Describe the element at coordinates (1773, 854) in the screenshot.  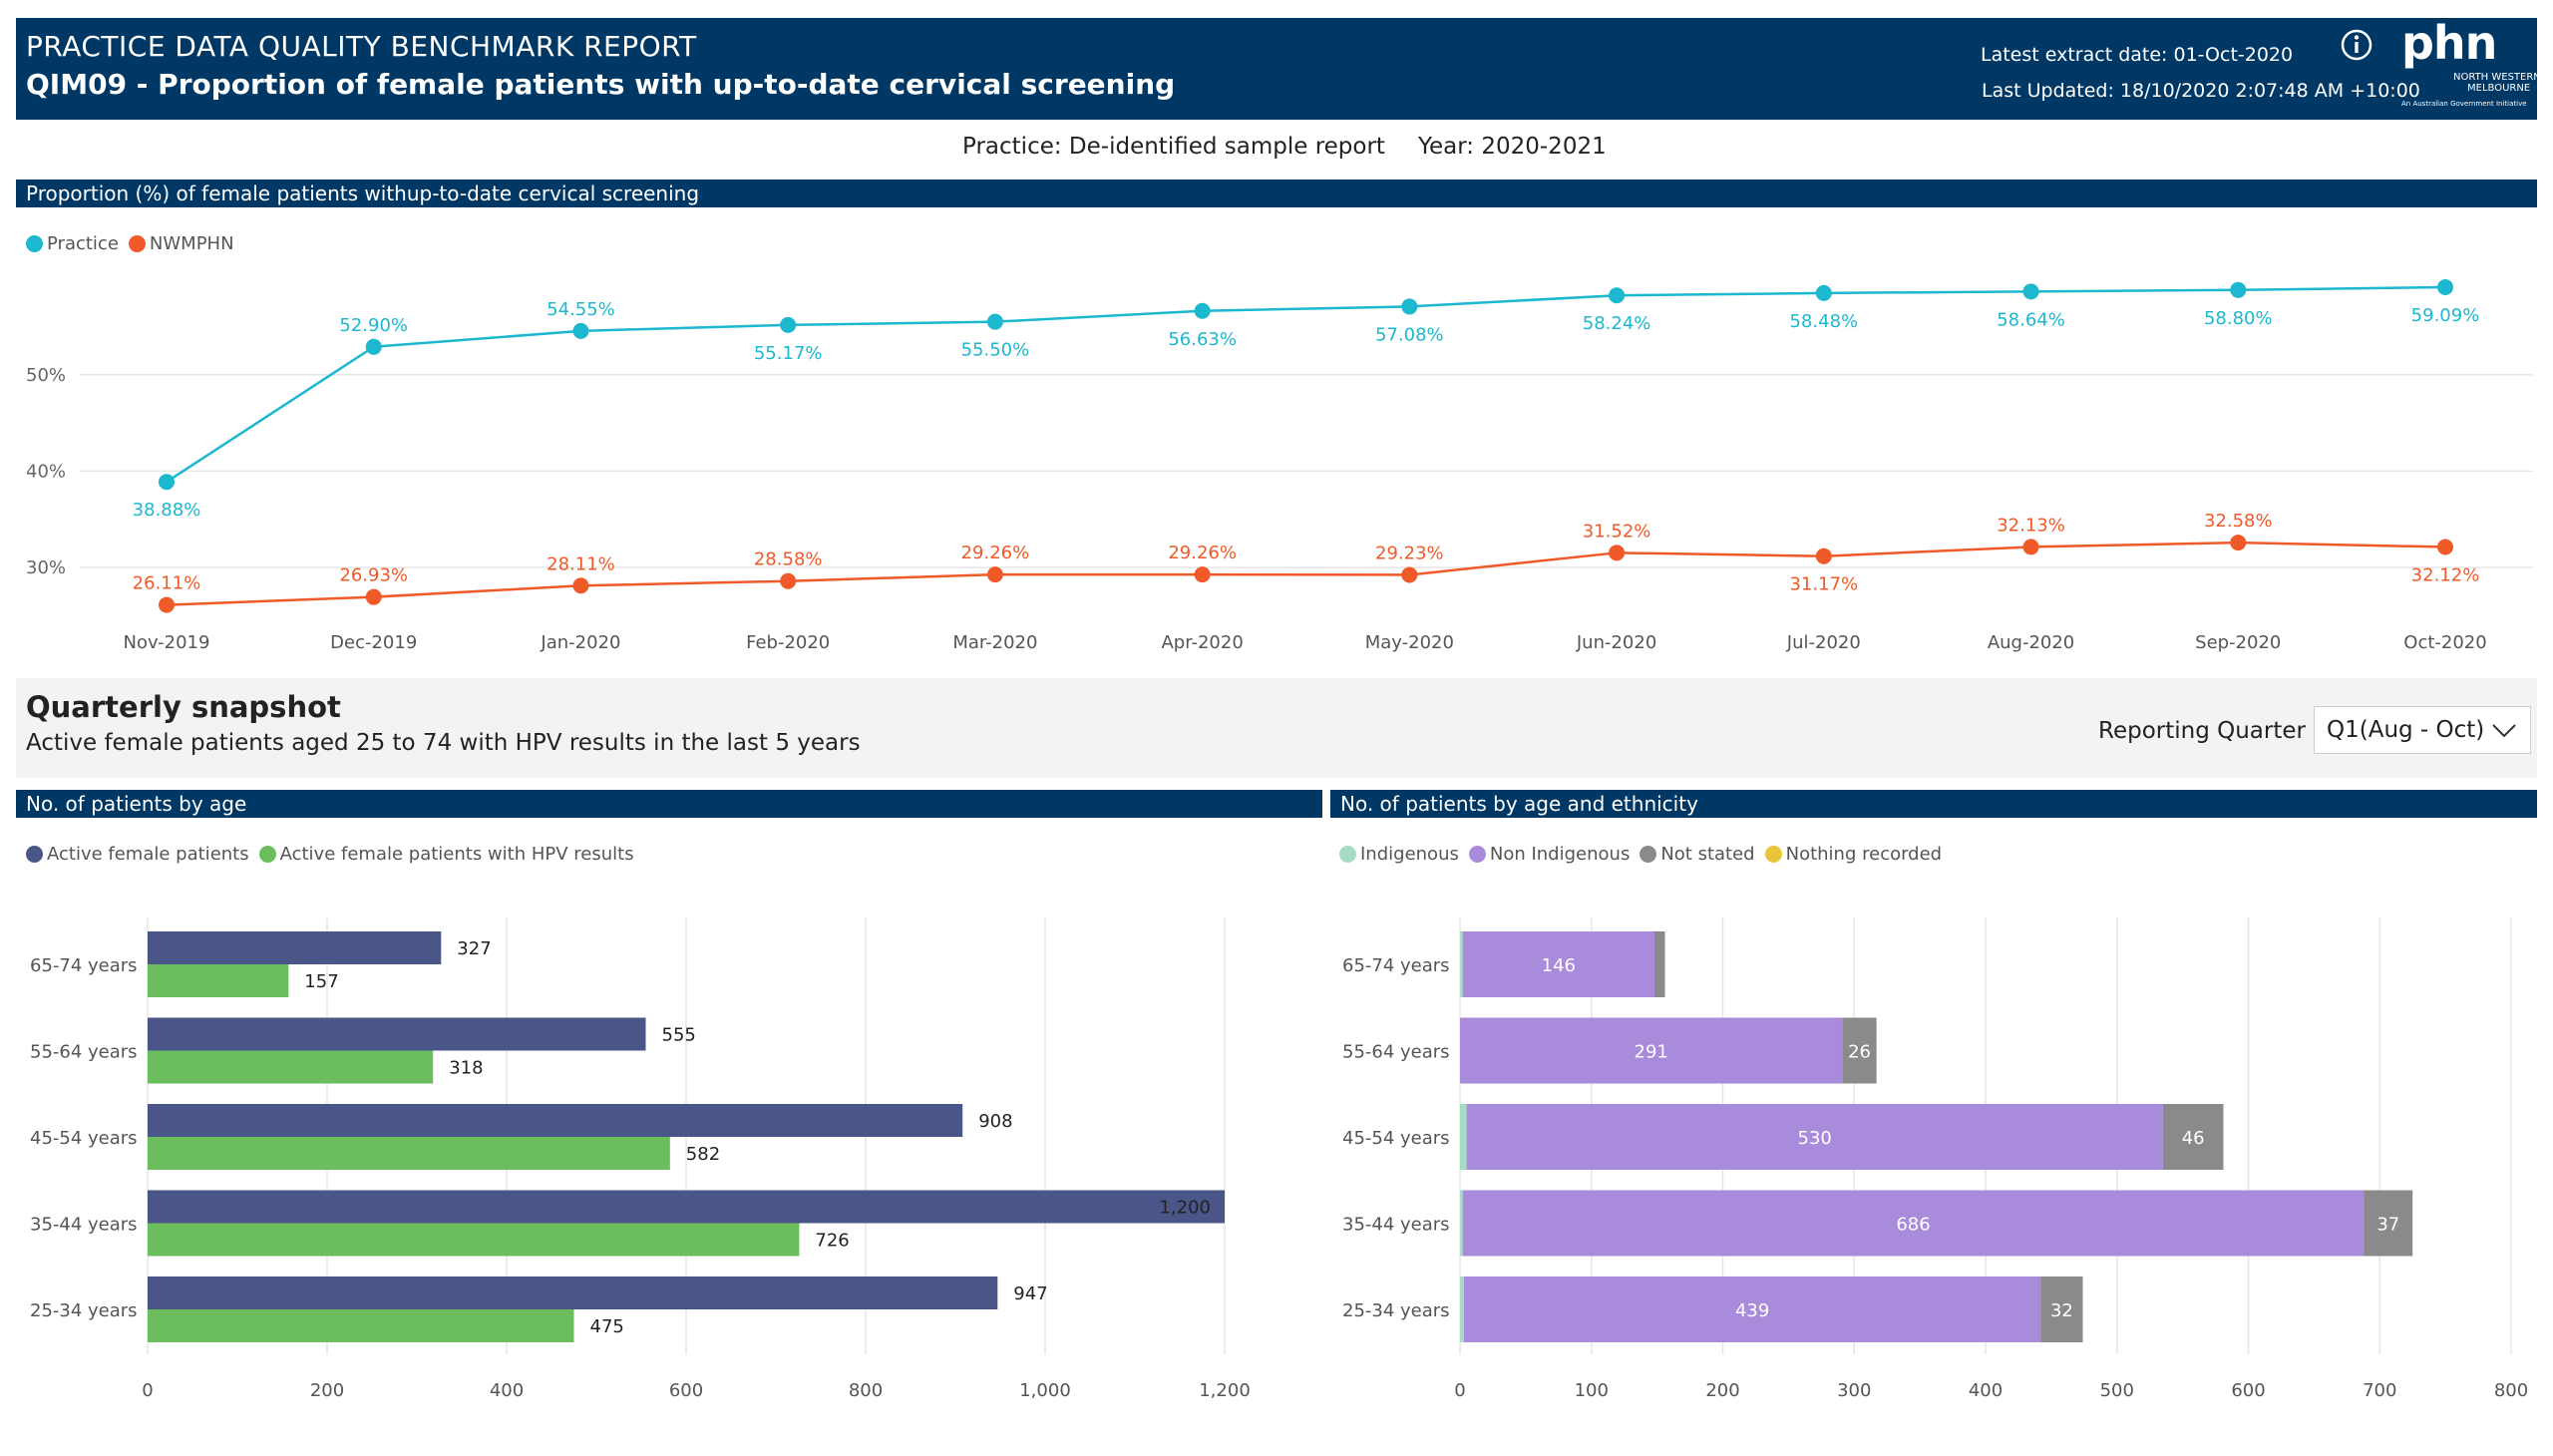
I see `legend-nothing-recorded-marker` at that location.